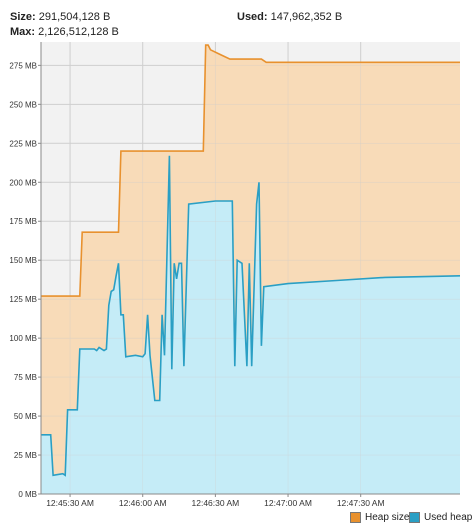  I want to click on size-stat: Size: 291,504,128 B, so click(60, 17).